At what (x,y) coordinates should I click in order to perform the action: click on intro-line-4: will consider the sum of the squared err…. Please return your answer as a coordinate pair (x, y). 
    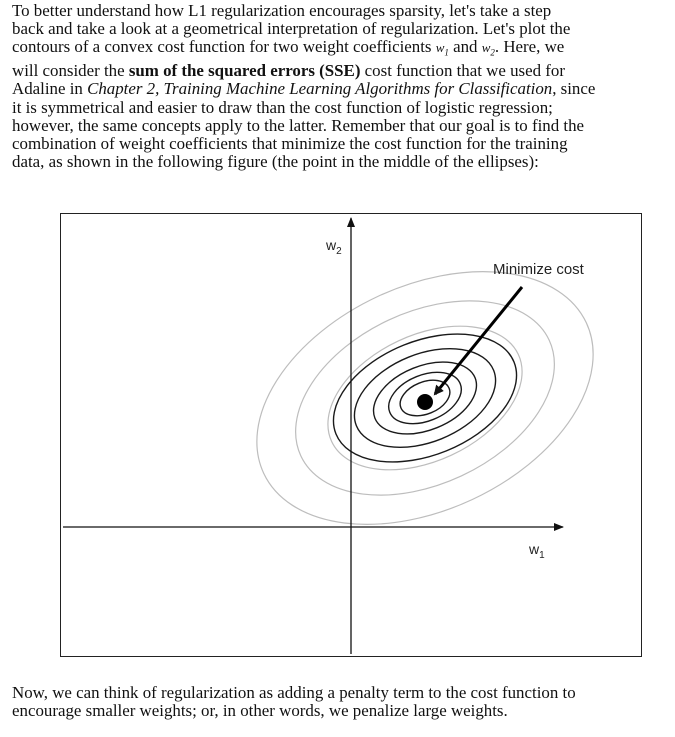
    Looking at the image, I should click on (342, 71).